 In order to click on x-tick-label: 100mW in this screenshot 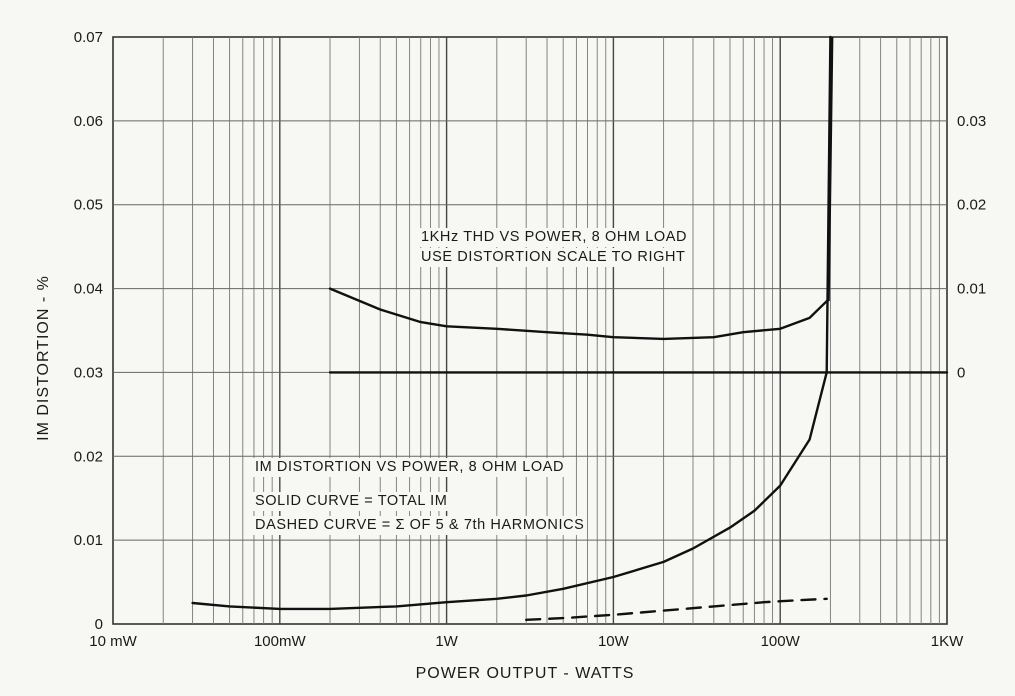, I will do `click(280, 641)`.